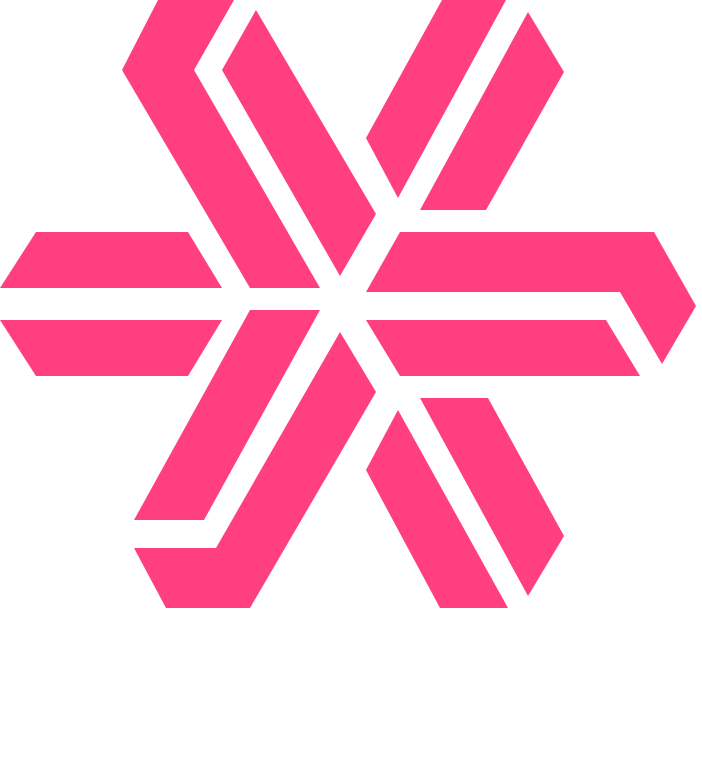 Image resolution: width=702 pixels, height=764 pixels. What do you see at coordinates (437, 509) in the screenshot?
I see `logo-bar-lower-right-short` at bounding box center [437, 509].